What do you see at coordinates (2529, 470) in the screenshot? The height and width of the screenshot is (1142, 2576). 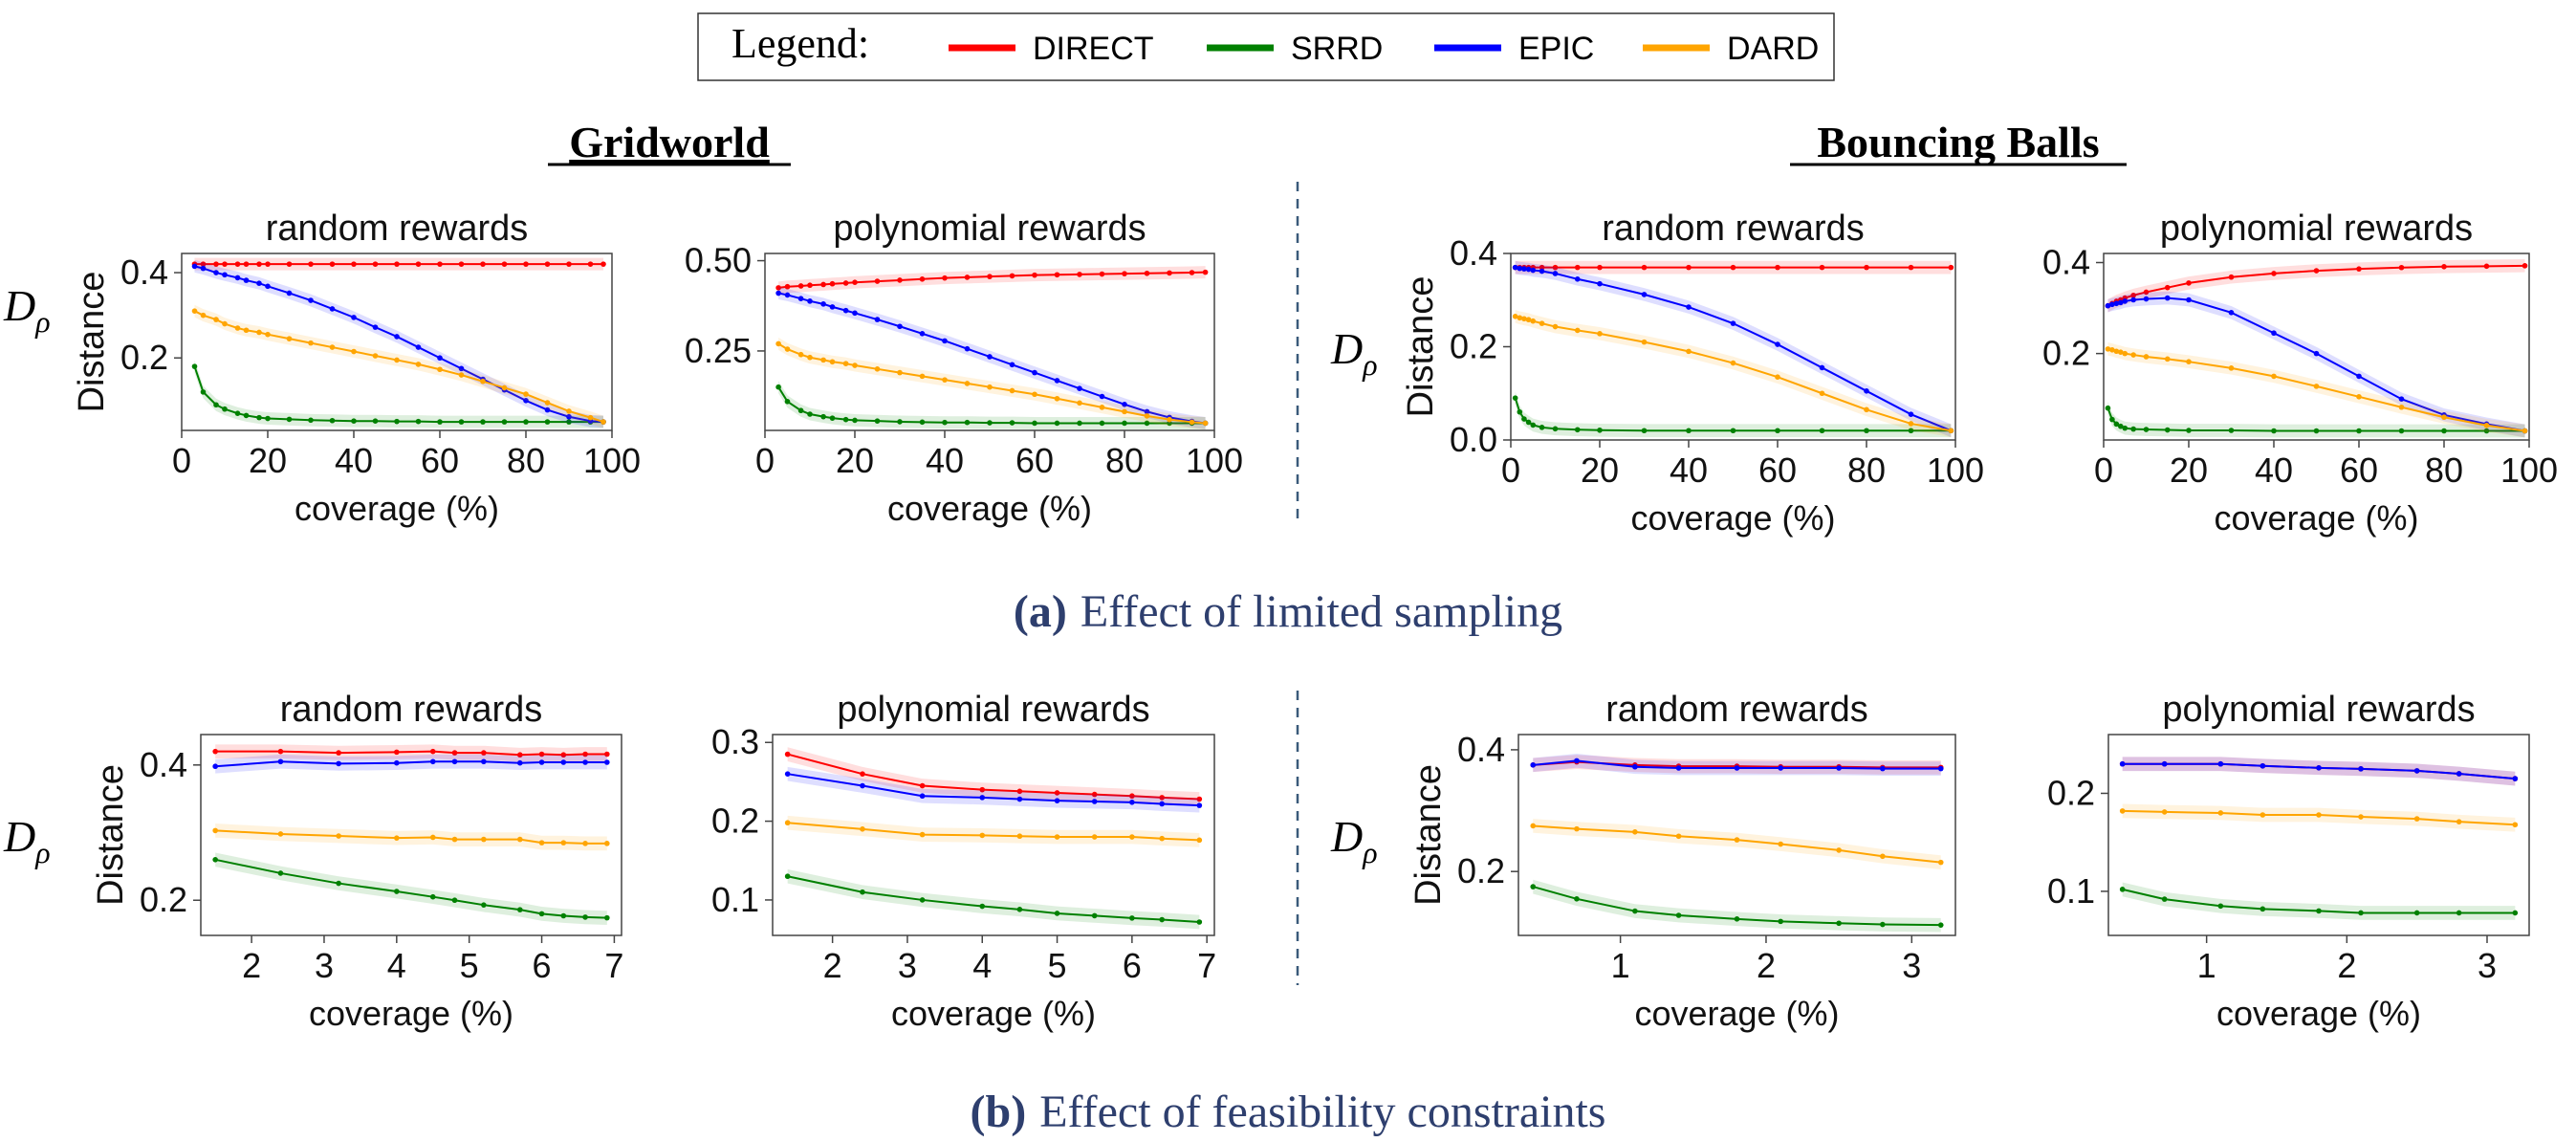 I see `x-tick-label: 100` at bounding box center [2529, 470].